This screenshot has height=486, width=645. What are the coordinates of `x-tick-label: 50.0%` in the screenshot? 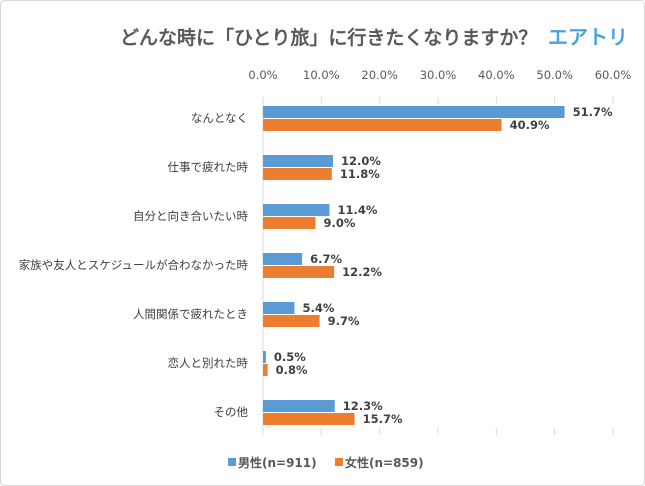 It's located at (554, 75).